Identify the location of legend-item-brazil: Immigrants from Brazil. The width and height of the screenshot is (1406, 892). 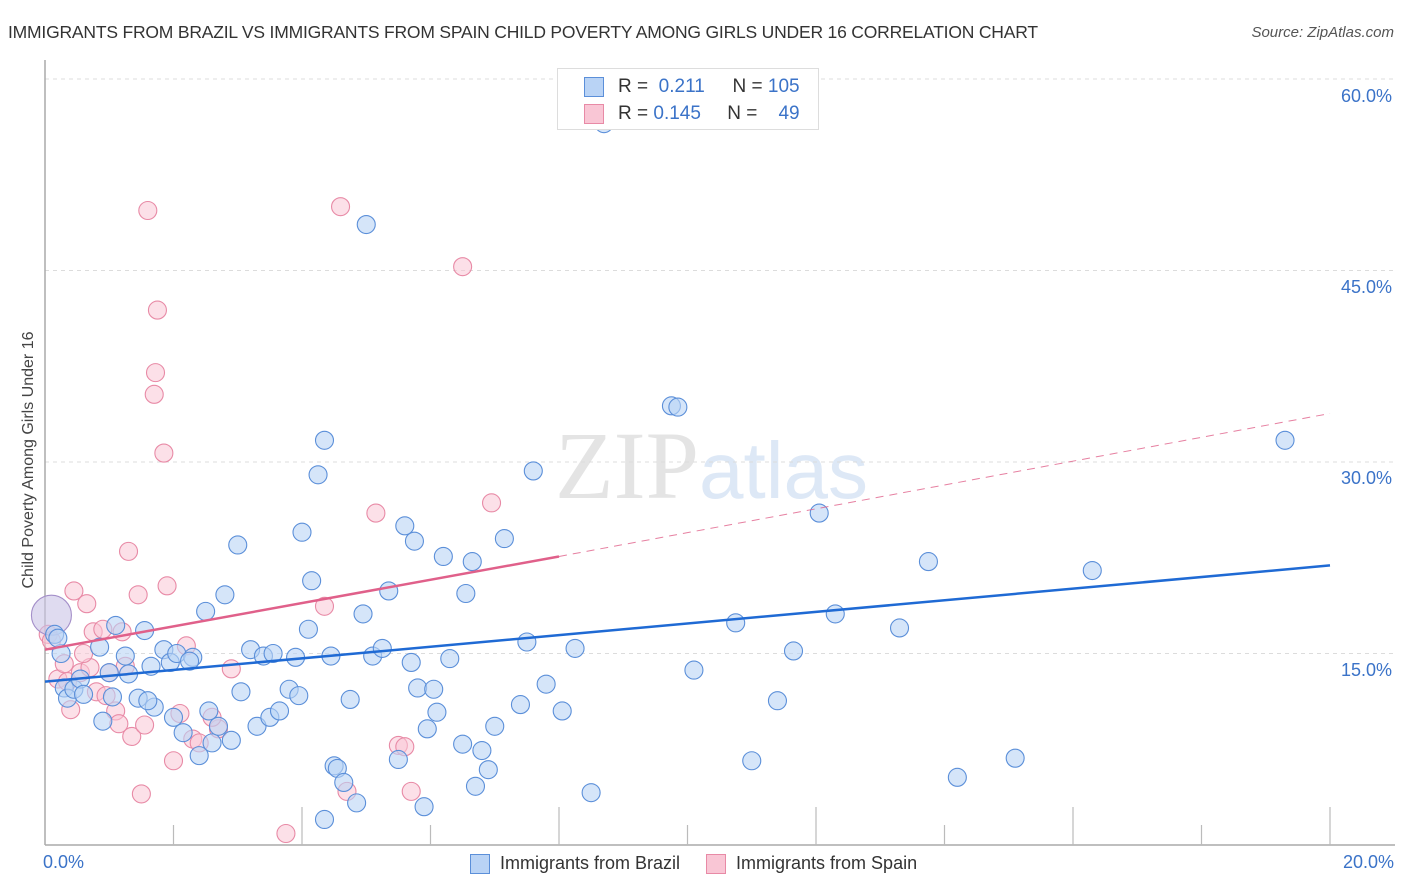
(575, 863).